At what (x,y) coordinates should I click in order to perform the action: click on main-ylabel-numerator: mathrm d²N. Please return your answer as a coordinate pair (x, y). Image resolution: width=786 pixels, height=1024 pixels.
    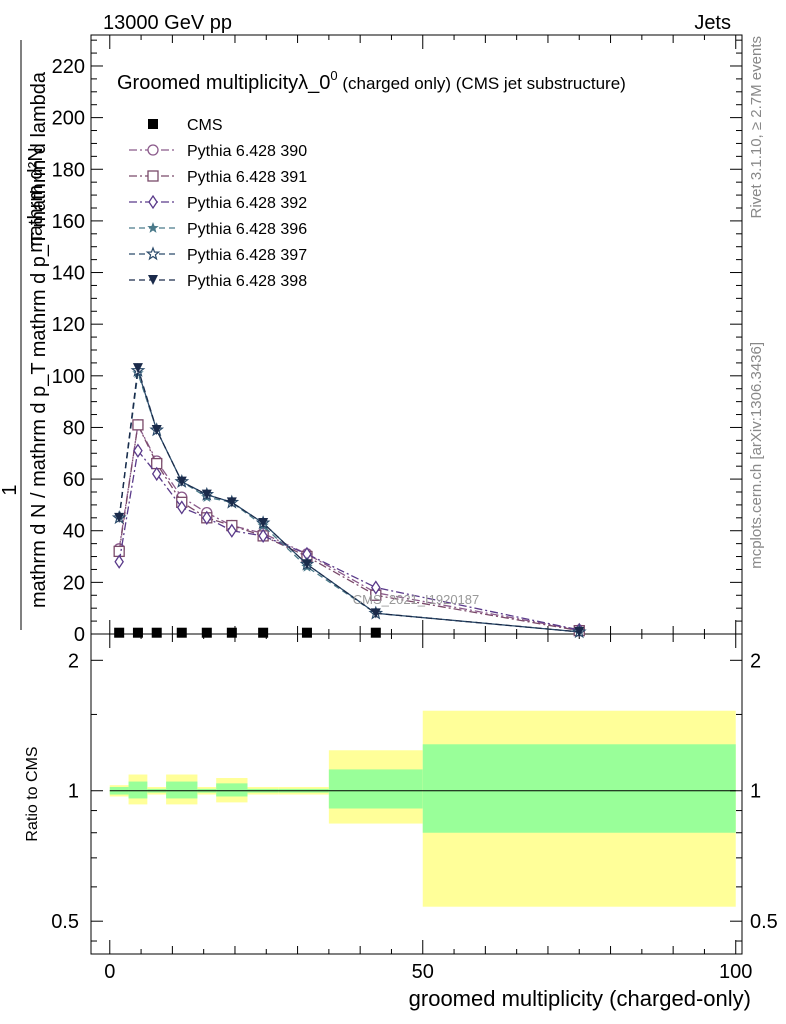
    Looking at the image, I should click on (36, 200).